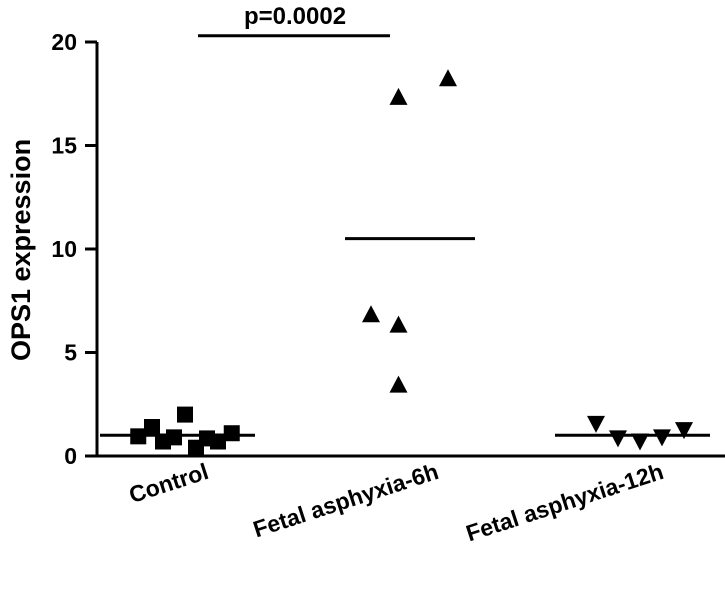 The image size is (725, 593). I want to click on y-ticks: 0 5 10 15 20, so click(74, 249).